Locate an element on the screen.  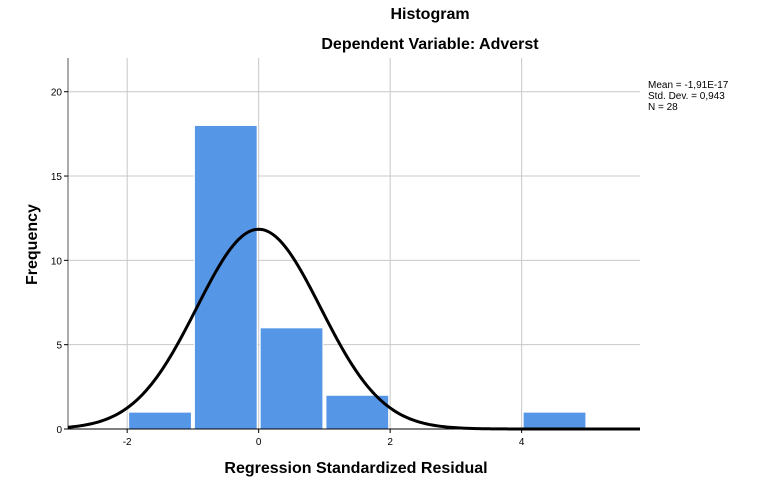
y-axis-label: Frequency is located at coordinates (32, 244).